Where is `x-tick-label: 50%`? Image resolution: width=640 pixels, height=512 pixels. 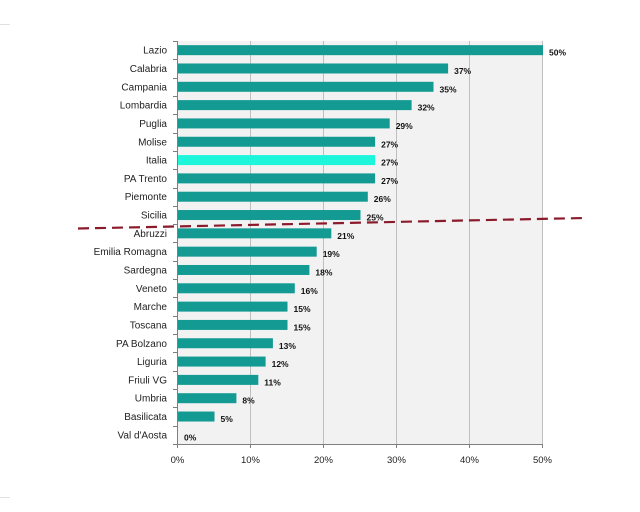
x-tick-label: 50% is located at coordinates (543, 460).